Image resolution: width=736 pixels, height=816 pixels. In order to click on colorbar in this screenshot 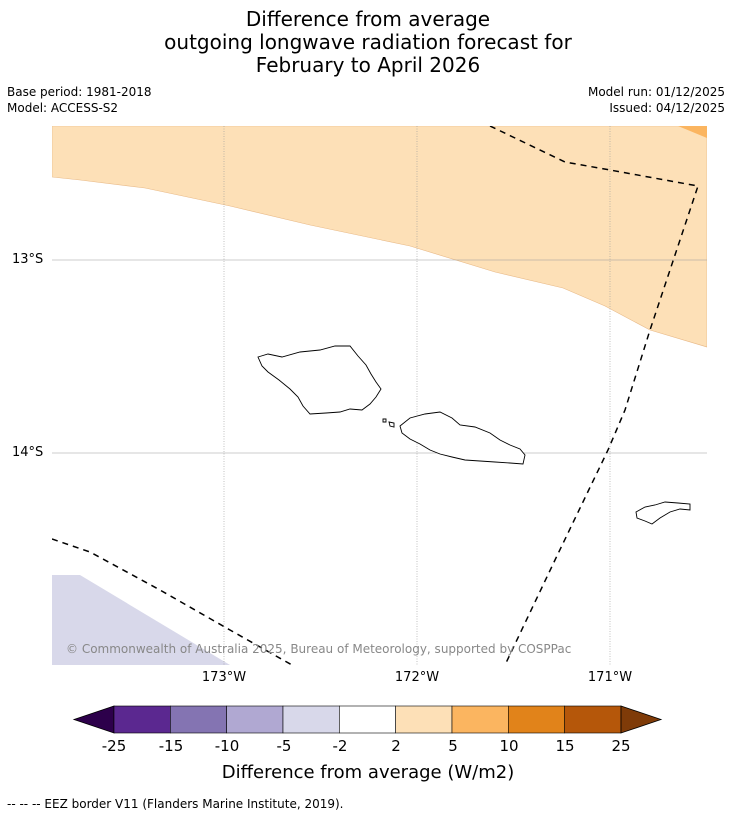, I will do `click(367, 719)`.